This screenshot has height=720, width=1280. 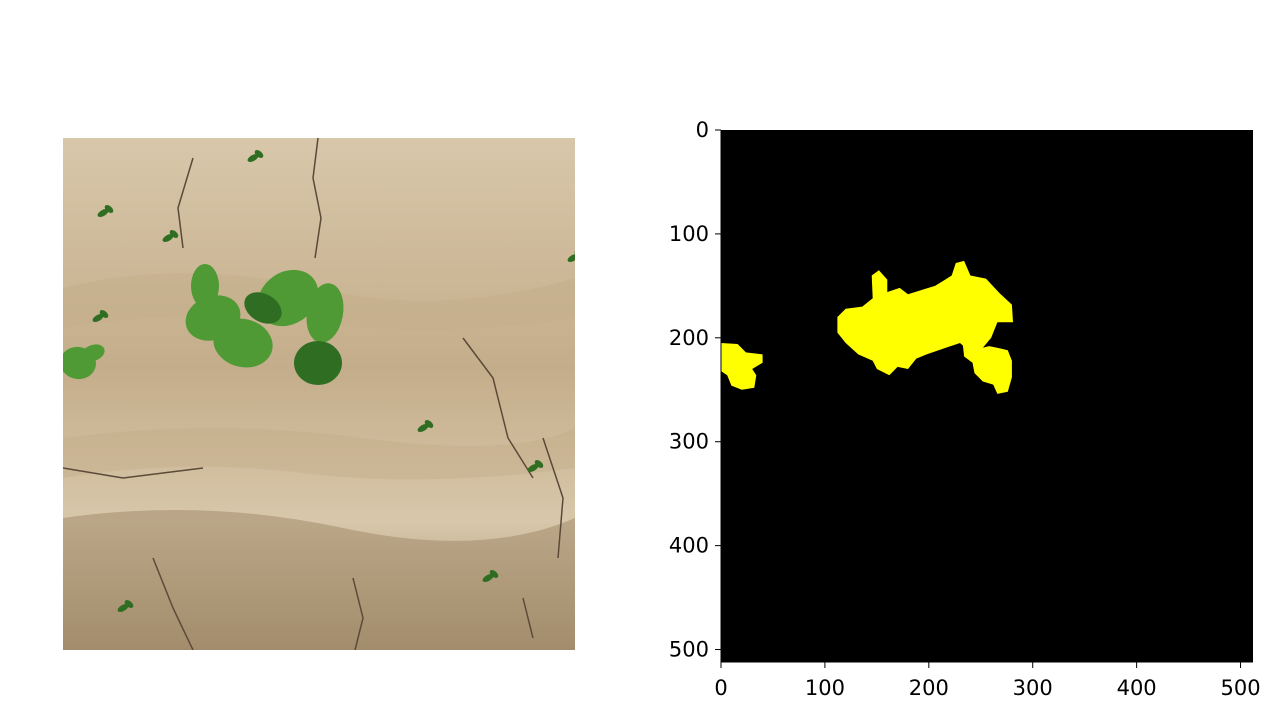 I want to click on x-tick-label: 500, so click(x=1240, y=688).